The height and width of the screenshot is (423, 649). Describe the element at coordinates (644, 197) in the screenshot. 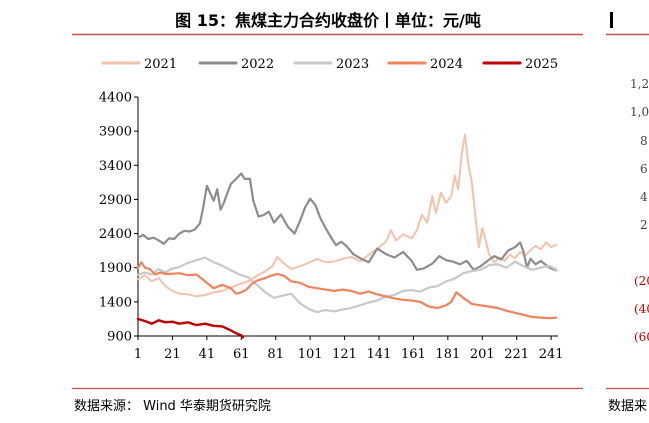

I see `right-tick: 4` at that location.